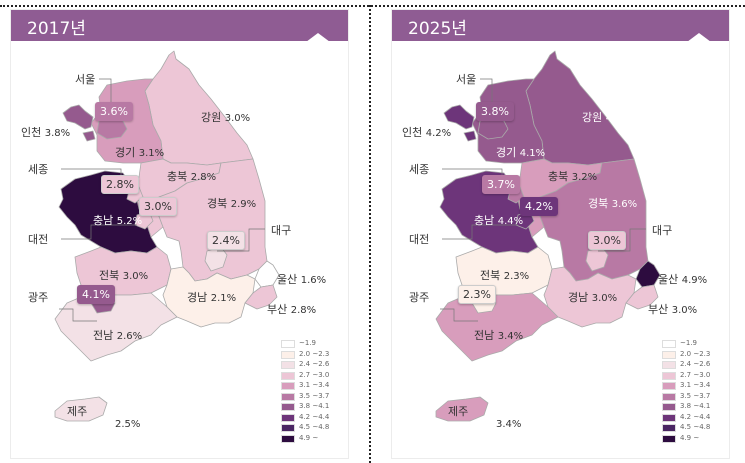  Describe the element at coordinates (56, 29) in the screenshot. I see `panel-title: 2017년` at that location.